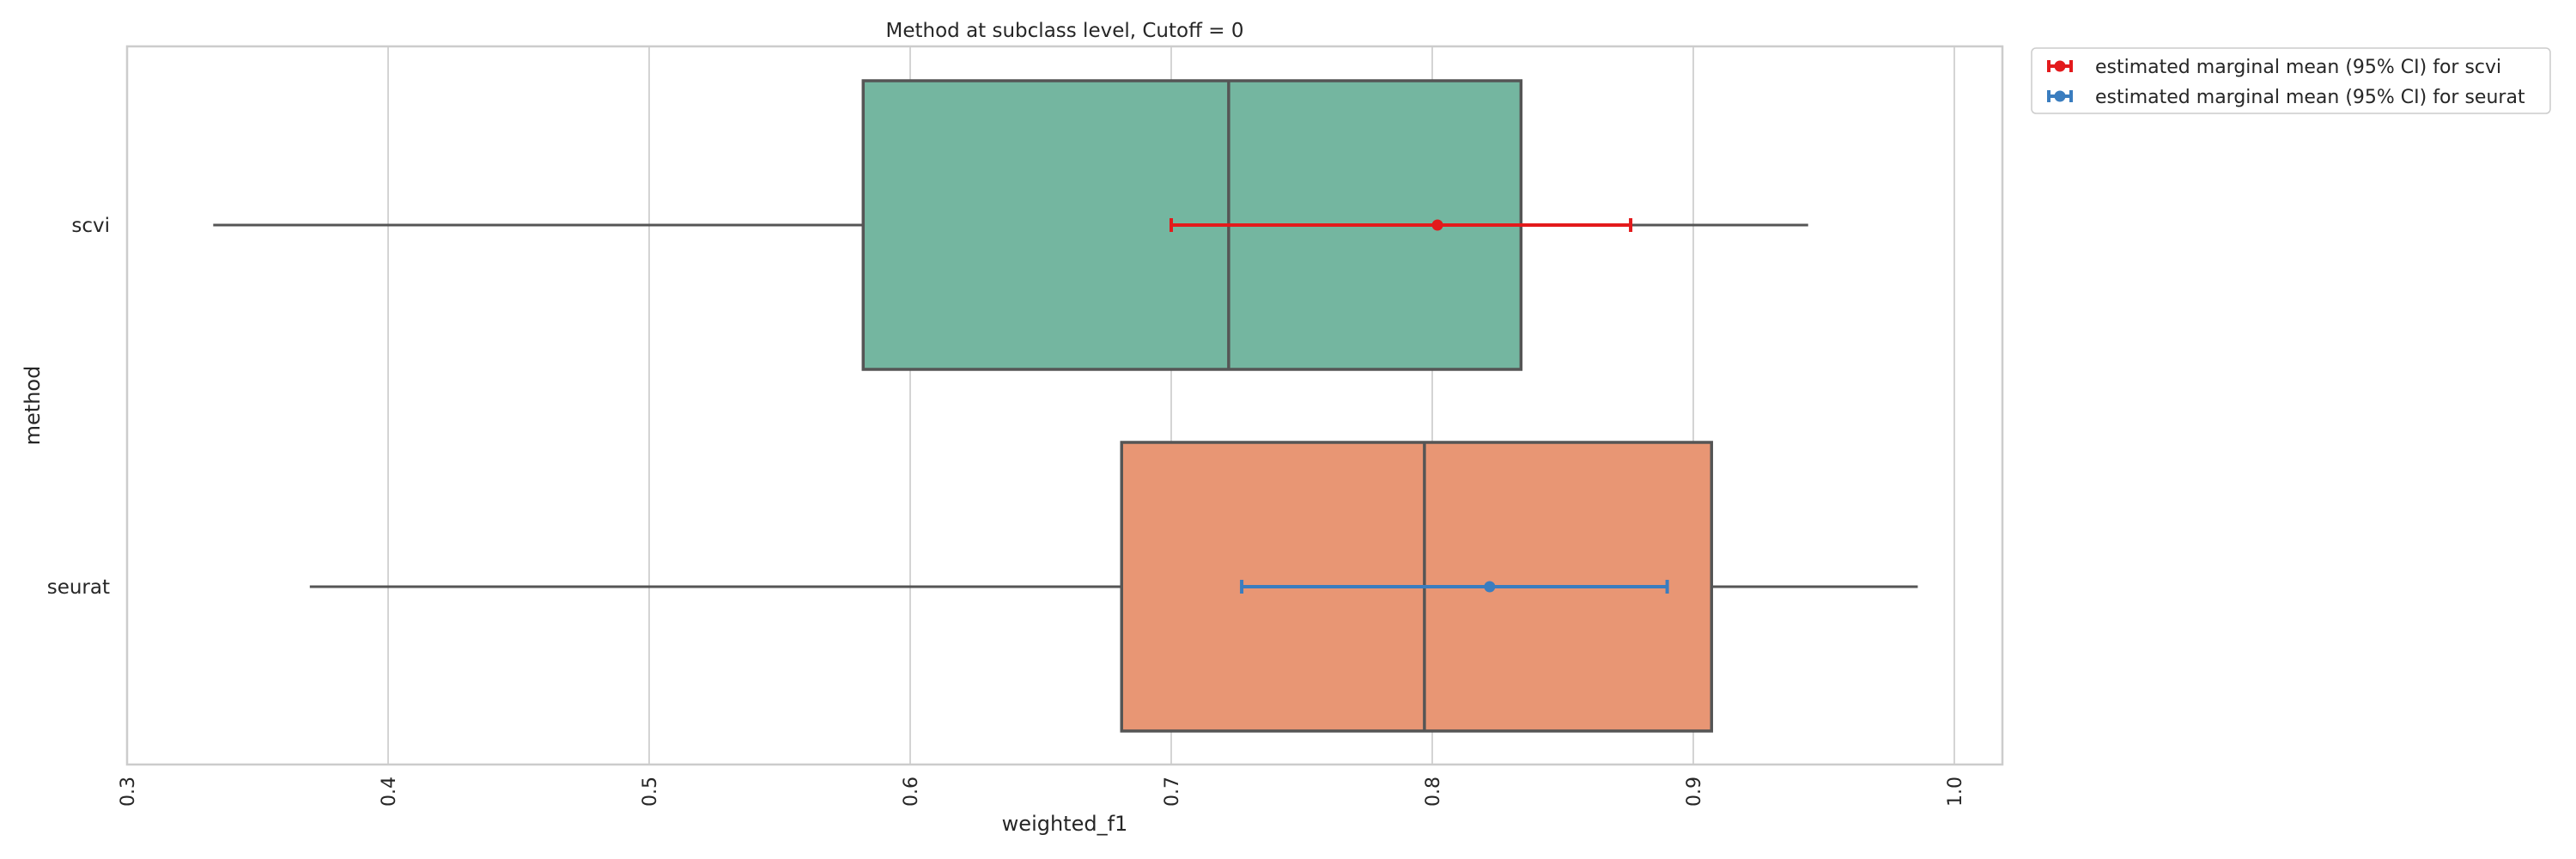 This screenshot has width=2576, height=859. What do you see at coordinates (651, 792) in the screenshot?
I see `x-tick-label: 0.5` at bounding box center [651, 792].